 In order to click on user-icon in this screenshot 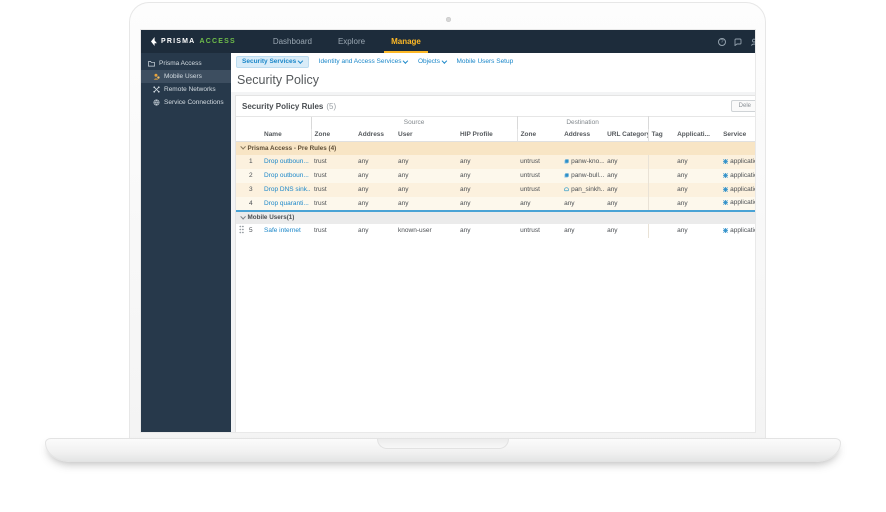, I will do `click(752, 42)`.